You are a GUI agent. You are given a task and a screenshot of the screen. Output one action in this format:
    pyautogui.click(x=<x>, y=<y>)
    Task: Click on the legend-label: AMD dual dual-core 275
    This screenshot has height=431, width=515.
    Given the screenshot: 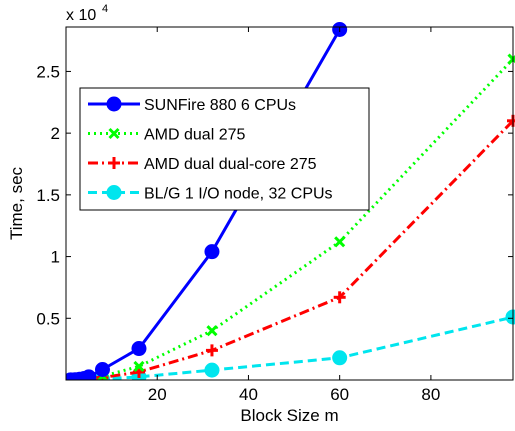 What is the action you would take?
    pyautogui.click(x=230, y=164)
    